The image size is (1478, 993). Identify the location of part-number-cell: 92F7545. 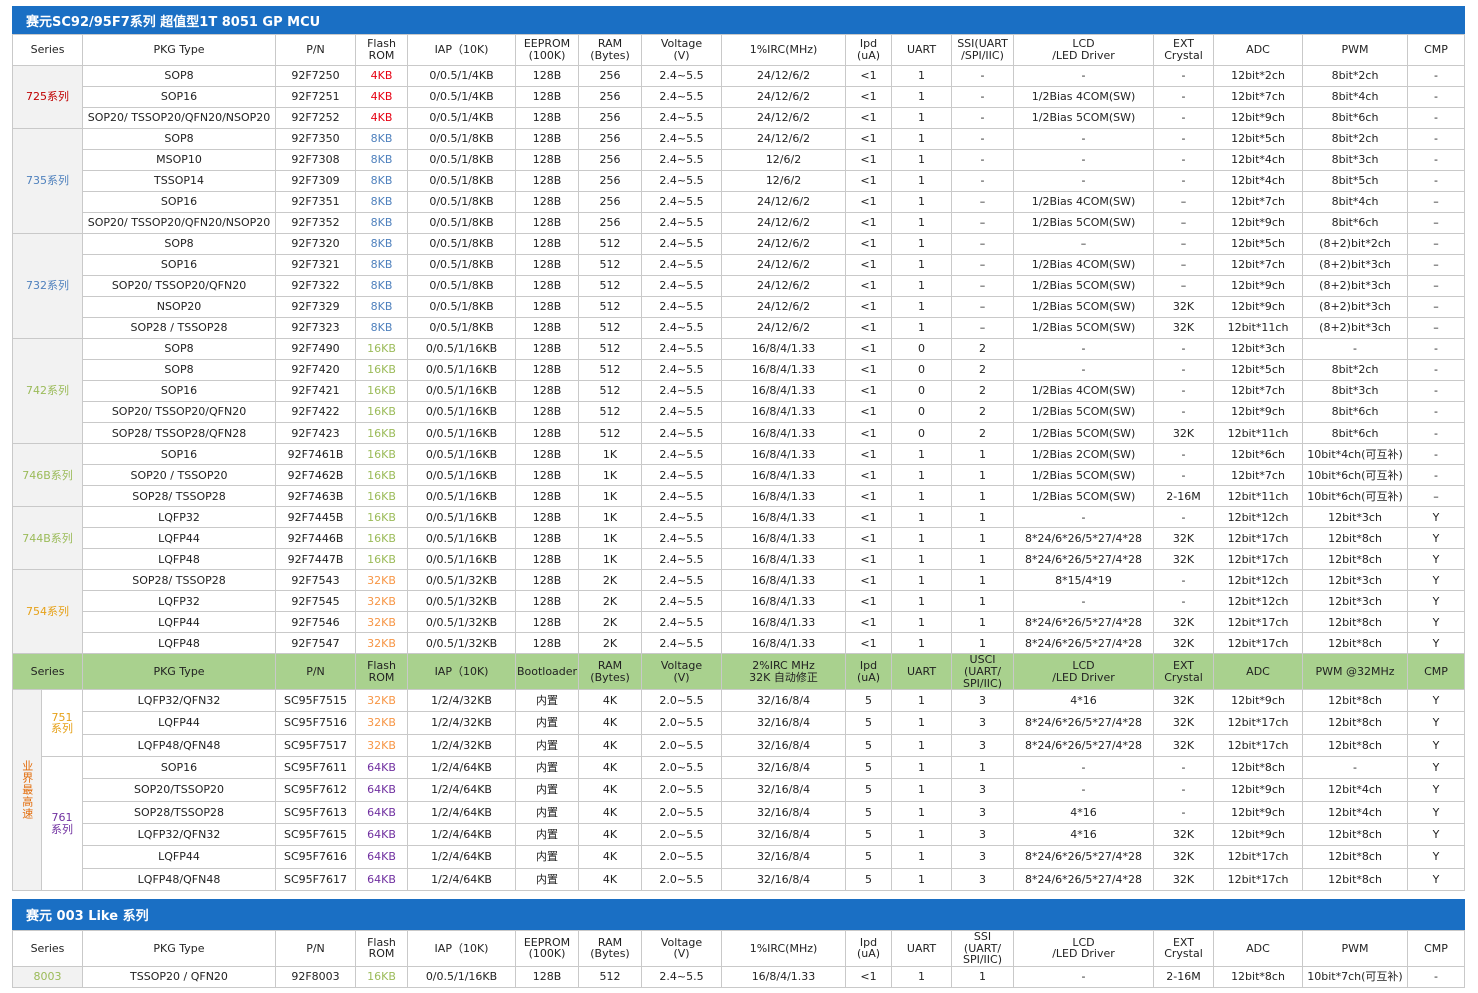
(316, 601).